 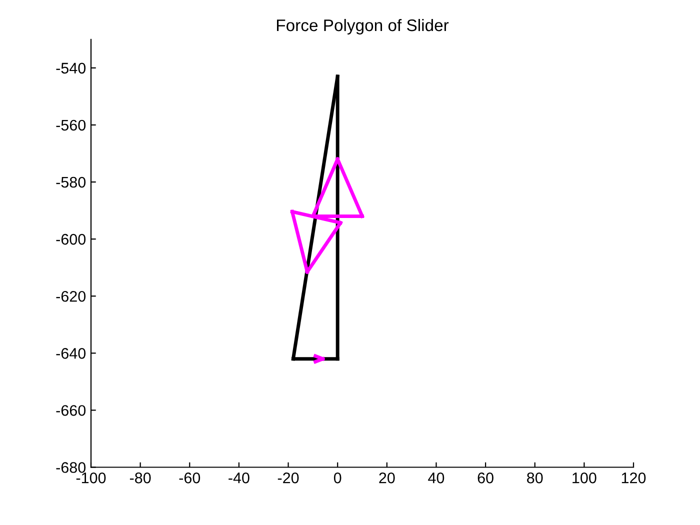 What do you see at coordinates (436, 478) in the screenshot?
I see `x-tick-label: 40` at bounding box center [436, 478].